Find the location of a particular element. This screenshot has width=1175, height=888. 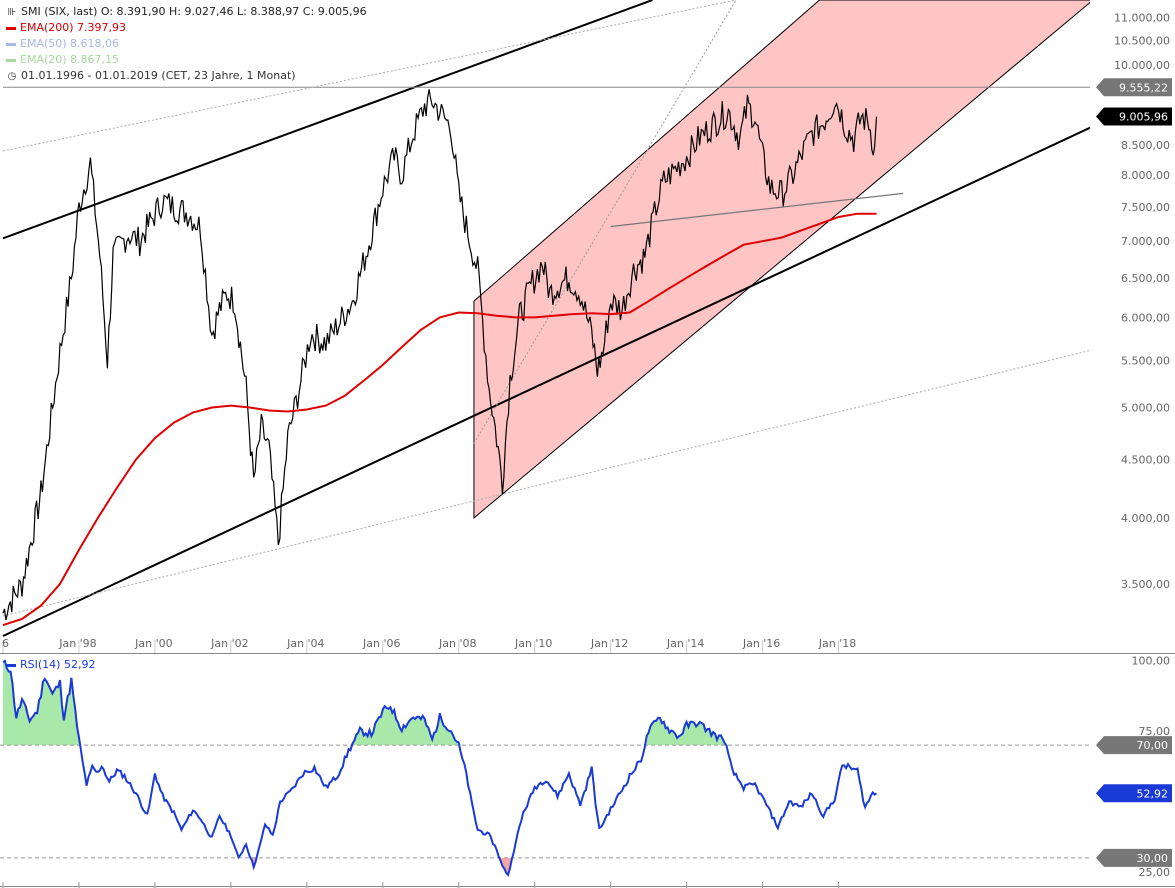

price-tag-label: 9.555,22 is located at coordinates (1143, 87).